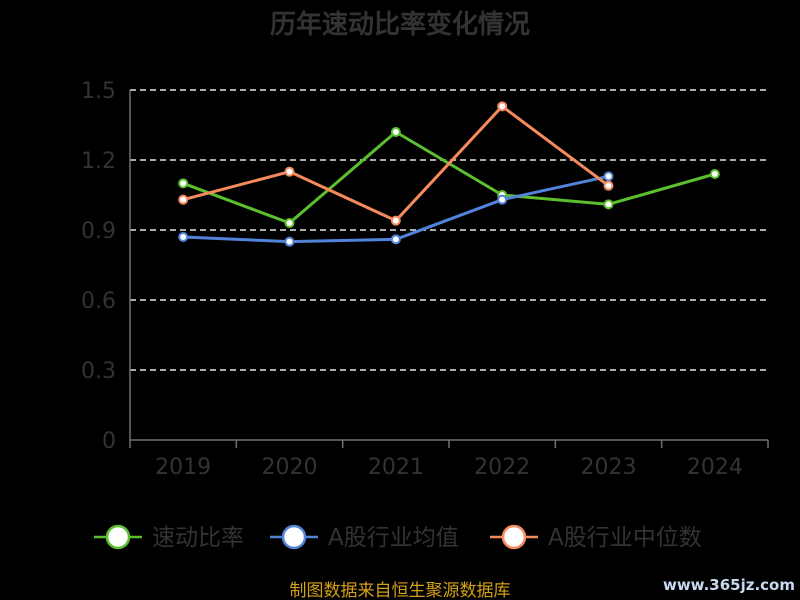 This screenshot has width=800, height=600. I want to click on data-point-0-2024, so click(714, 174).